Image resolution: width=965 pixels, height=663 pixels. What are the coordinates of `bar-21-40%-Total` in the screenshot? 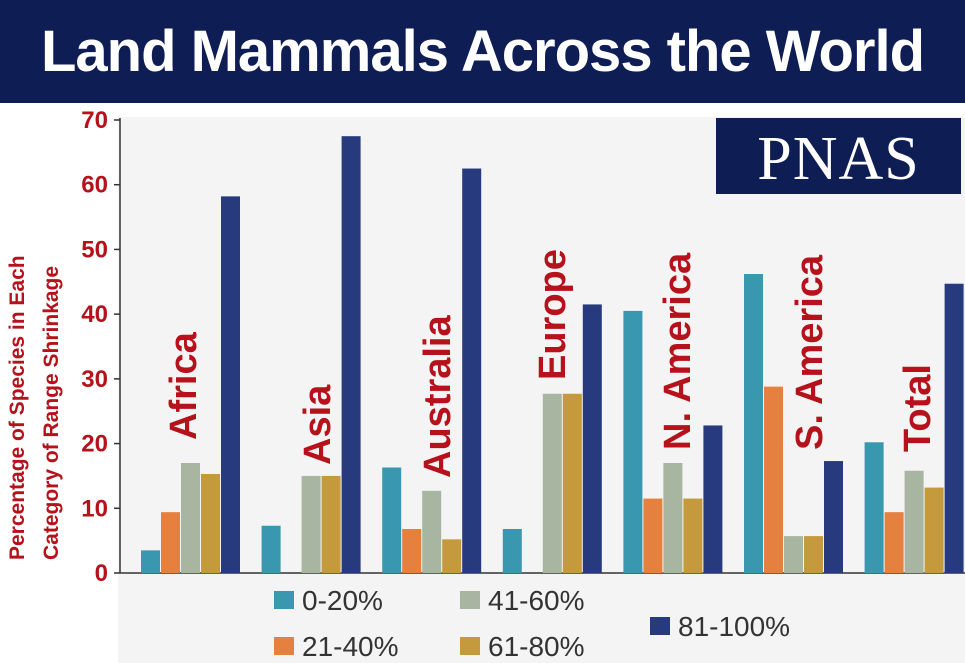 It's located at (894, 542).